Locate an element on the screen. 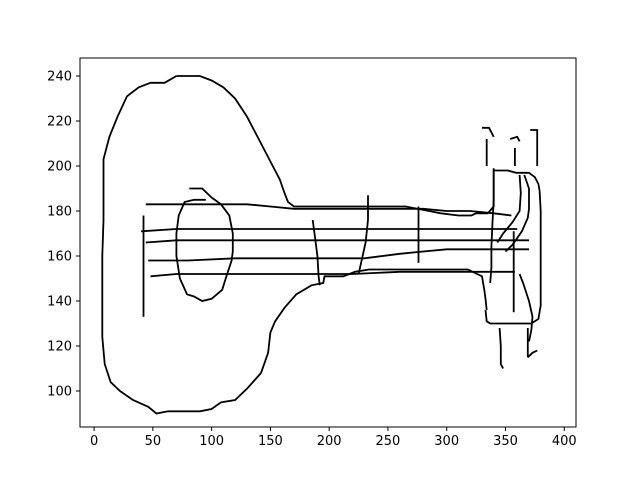 The image size is (640, 480). x-tick-label: 150 is located at coordinates (270, 441).